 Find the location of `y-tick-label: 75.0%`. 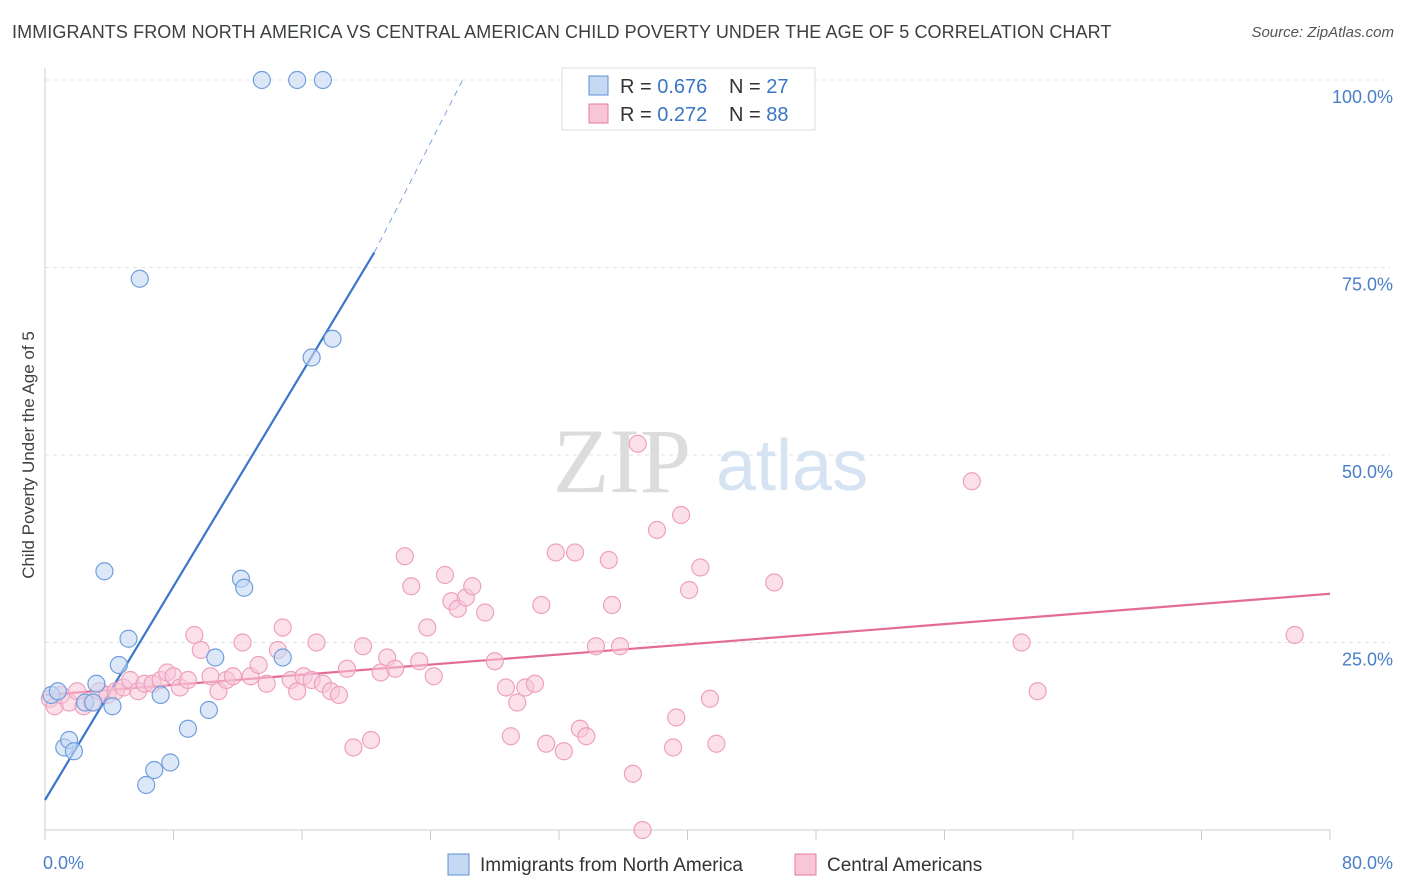

y-tick-label: 75.0% is located at coordinates (1367, 285).